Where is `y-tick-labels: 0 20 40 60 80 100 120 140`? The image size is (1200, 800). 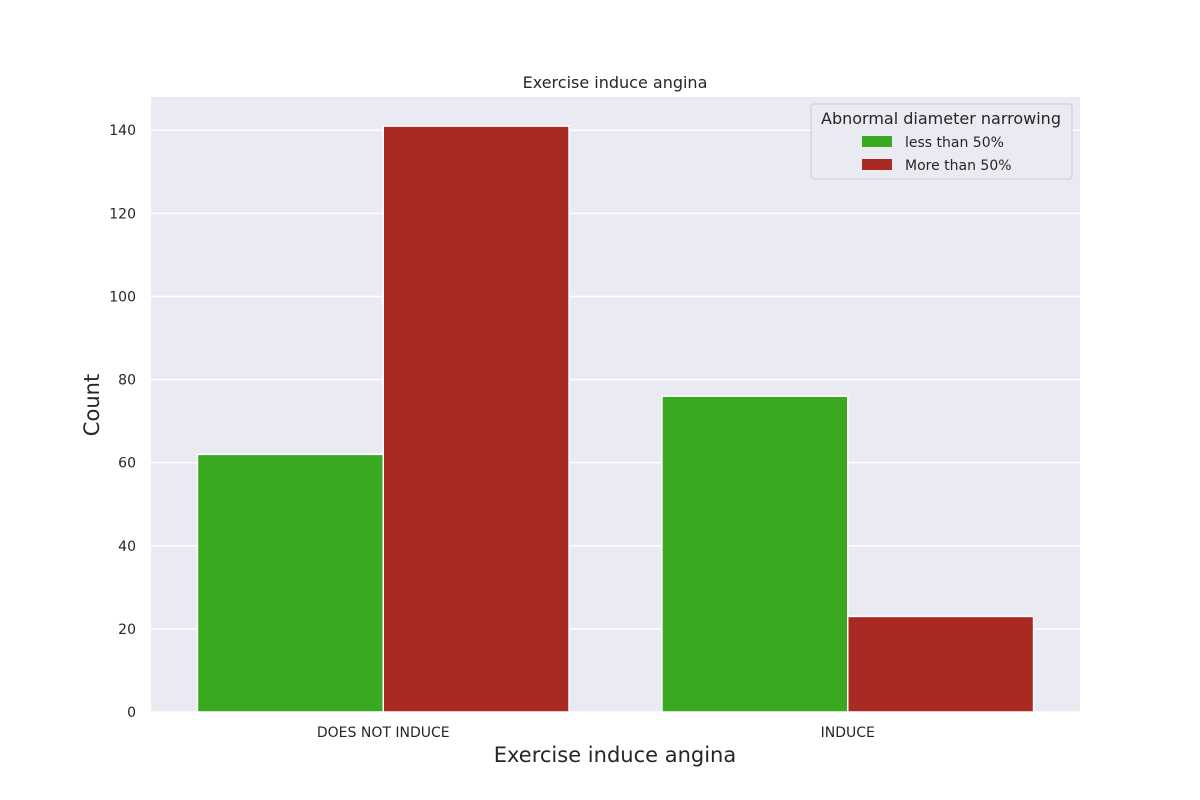
y-tick-labels: 0 20 40 60 80 100 120 140 is located at coordinates (122, 422).